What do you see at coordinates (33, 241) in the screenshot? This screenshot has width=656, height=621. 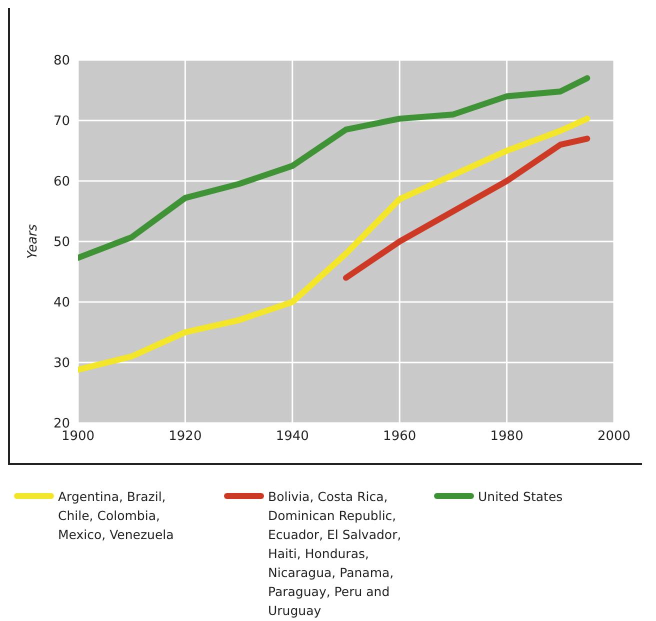 I see `y-axis-title: Years` at bounding box center [33, 241].